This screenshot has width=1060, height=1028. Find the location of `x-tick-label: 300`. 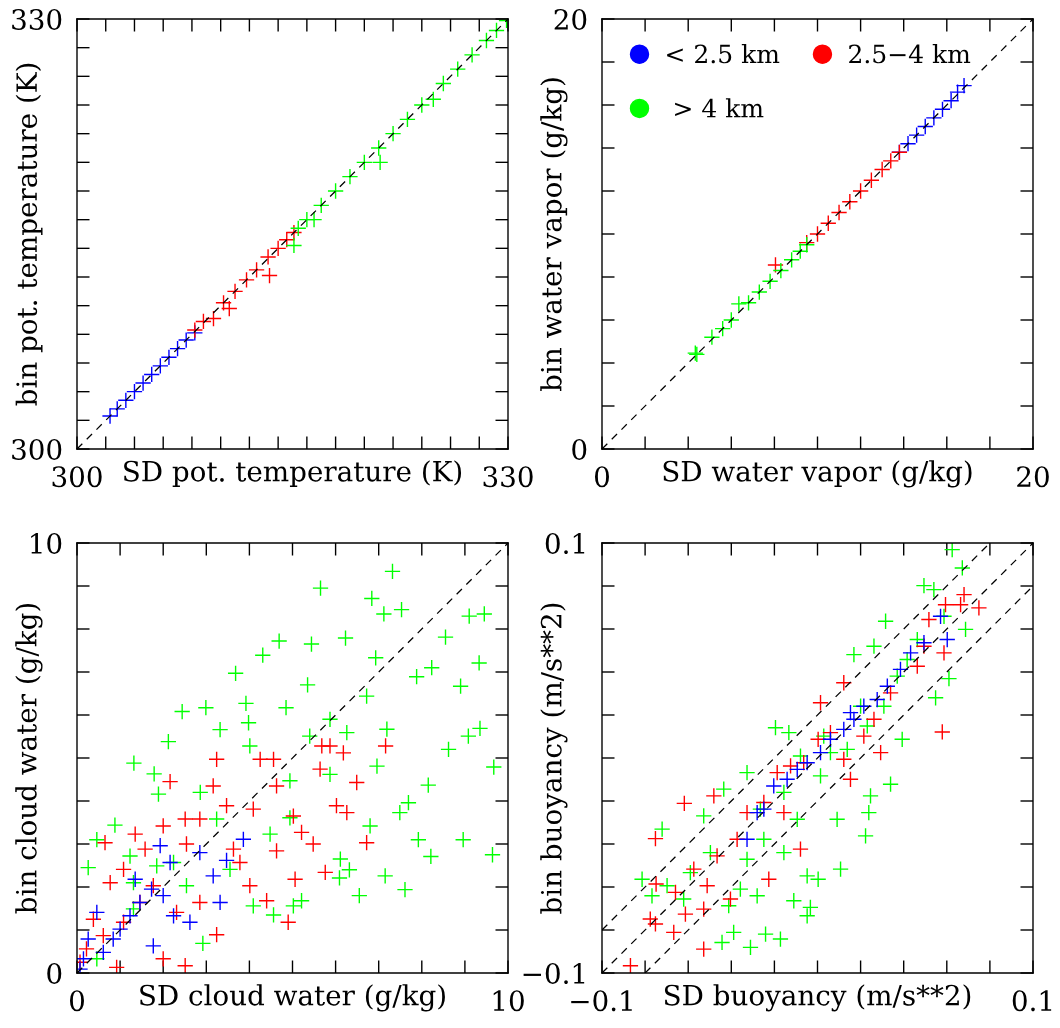

x-tick-label: 300 is located at coordinates (77, 477).